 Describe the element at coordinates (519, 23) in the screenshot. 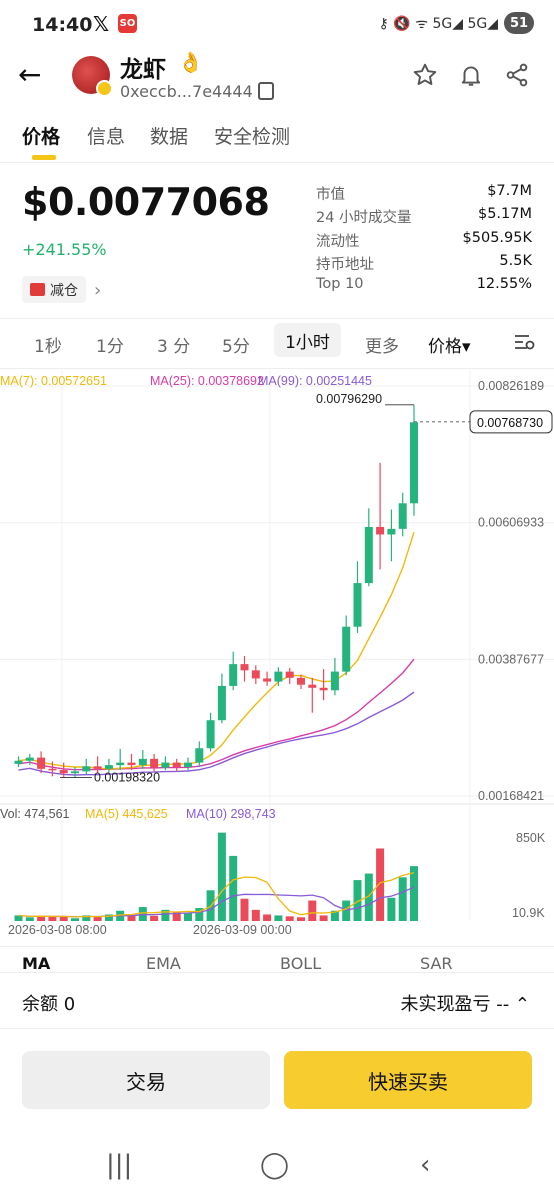

I see `battery-icon: 51` at that location.